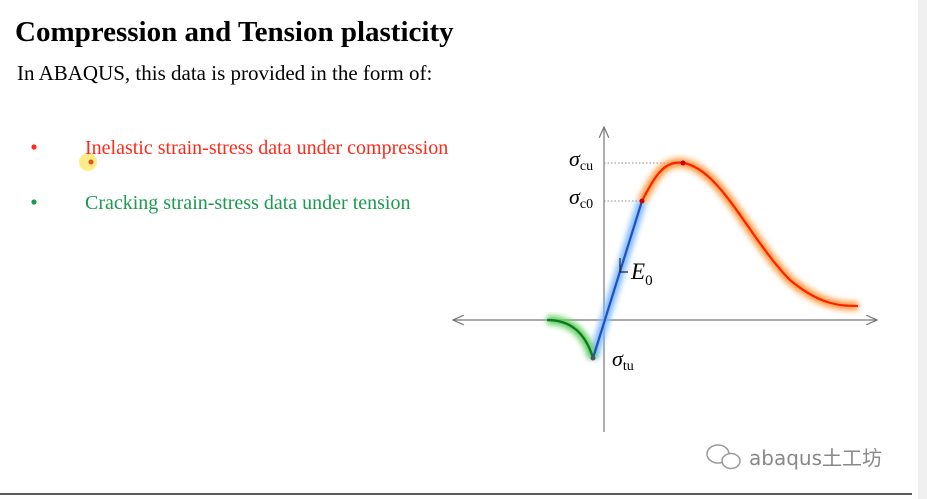 The image size is (927, 499). I want to click on tension-peak-point, so click(593, 358).